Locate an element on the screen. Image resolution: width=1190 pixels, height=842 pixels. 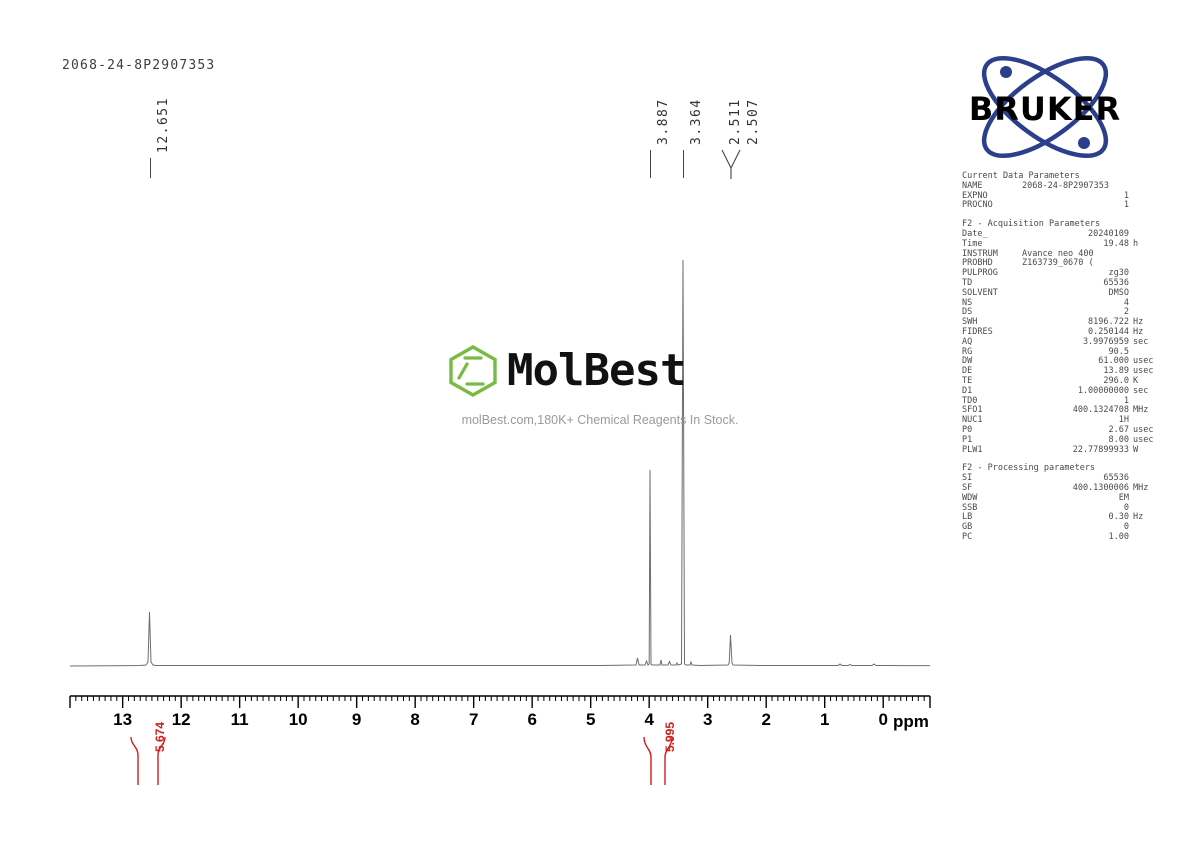
param-row-td0: TD0 1 is located at coordinates (1064, 401).